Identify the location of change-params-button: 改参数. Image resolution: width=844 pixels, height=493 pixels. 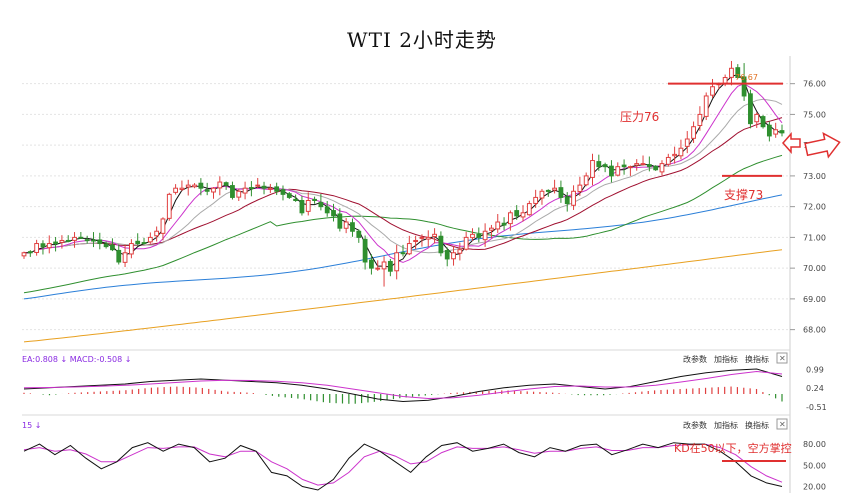
(695, 359).